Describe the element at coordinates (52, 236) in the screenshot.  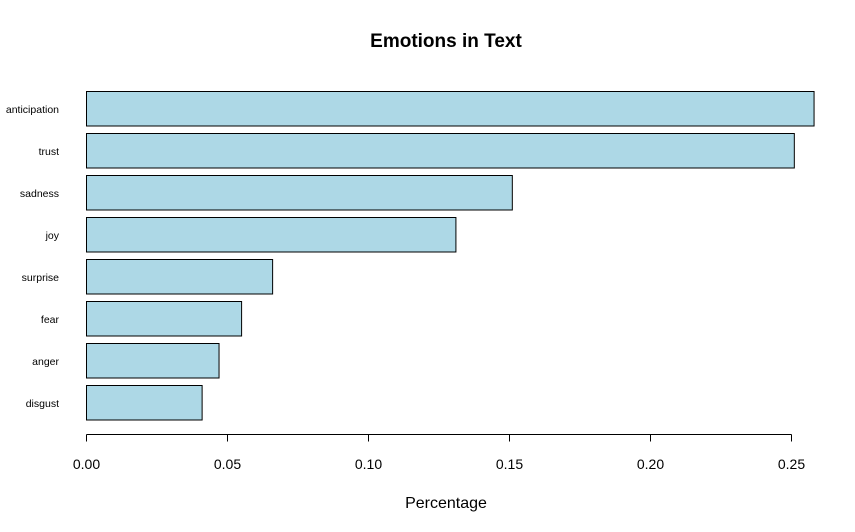
I see `category-label-joy: joy` at that location.